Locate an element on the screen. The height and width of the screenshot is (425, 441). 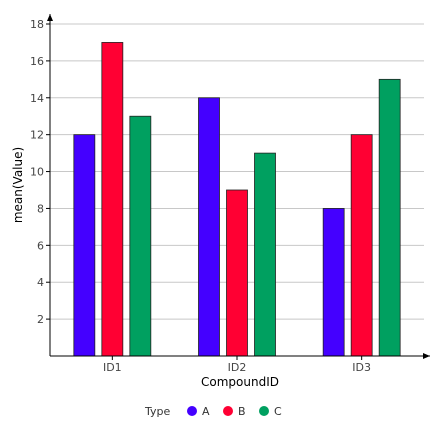
y-tick-label: 8 is located at coordinates (40, 208).